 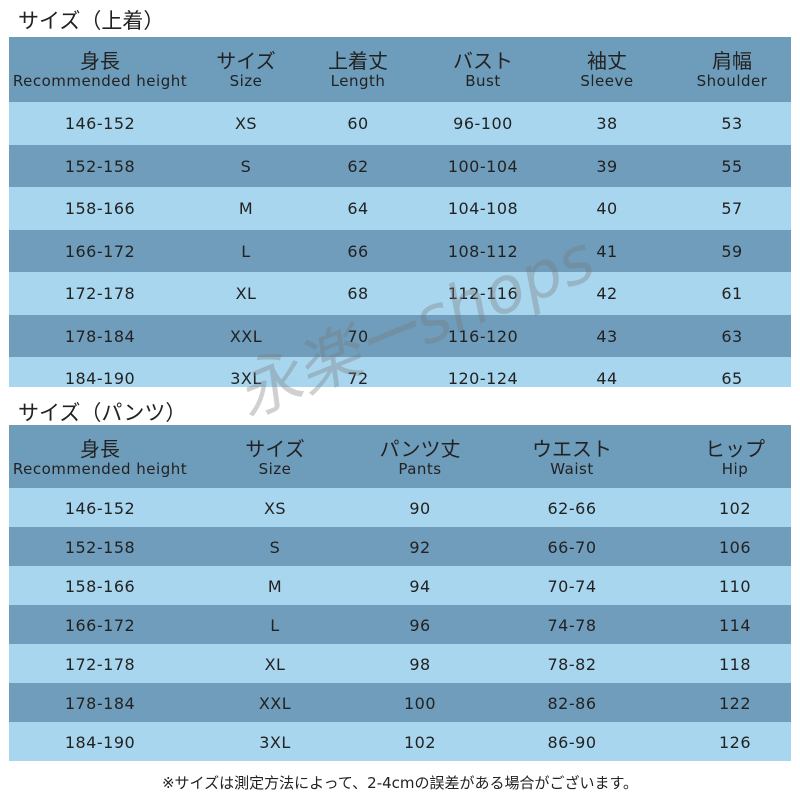 I want to click on data-row: 158-166 M 64 104-108 40 57, so click(x=400, y=208).